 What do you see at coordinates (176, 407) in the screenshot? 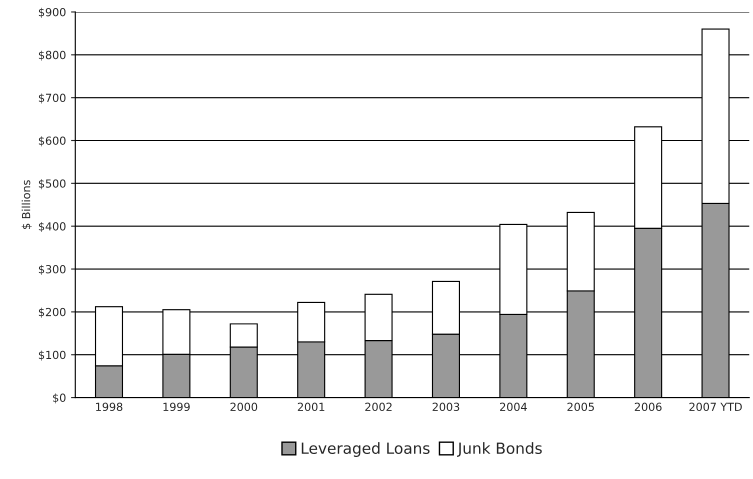
I see `x-tick-label: 1999` at bounding box center [176, 407].